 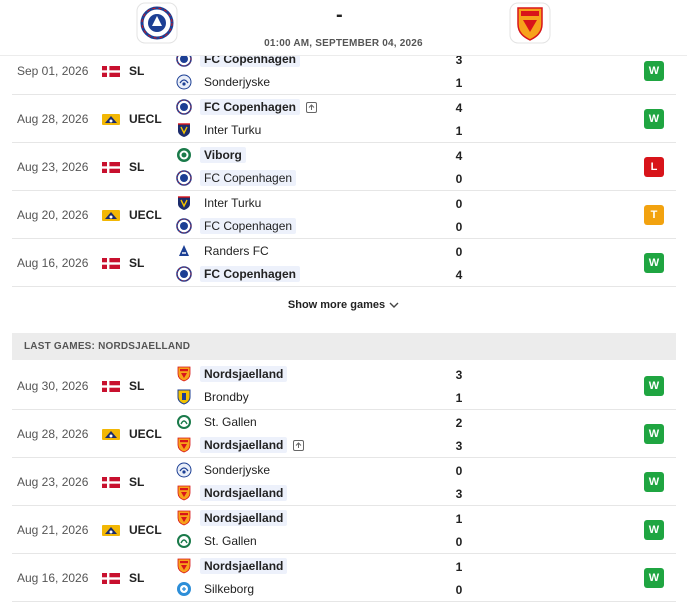 I want to click on game-date: Sep 01, 2026, so click(x=53, y=71).